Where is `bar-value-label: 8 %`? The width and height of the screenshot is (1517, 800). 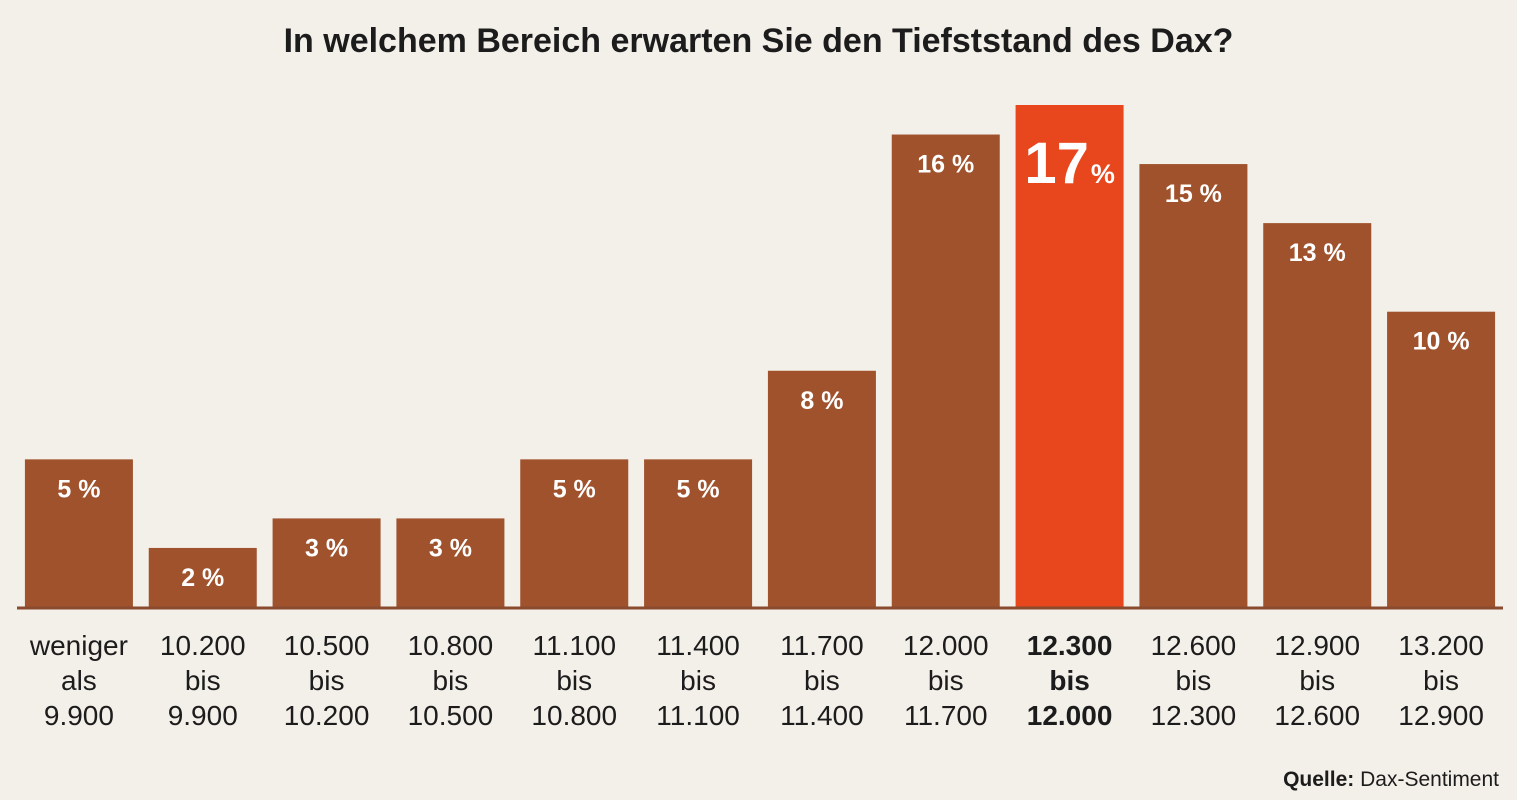 bar-value-label: 8 % is located at coordinates (821, 401).